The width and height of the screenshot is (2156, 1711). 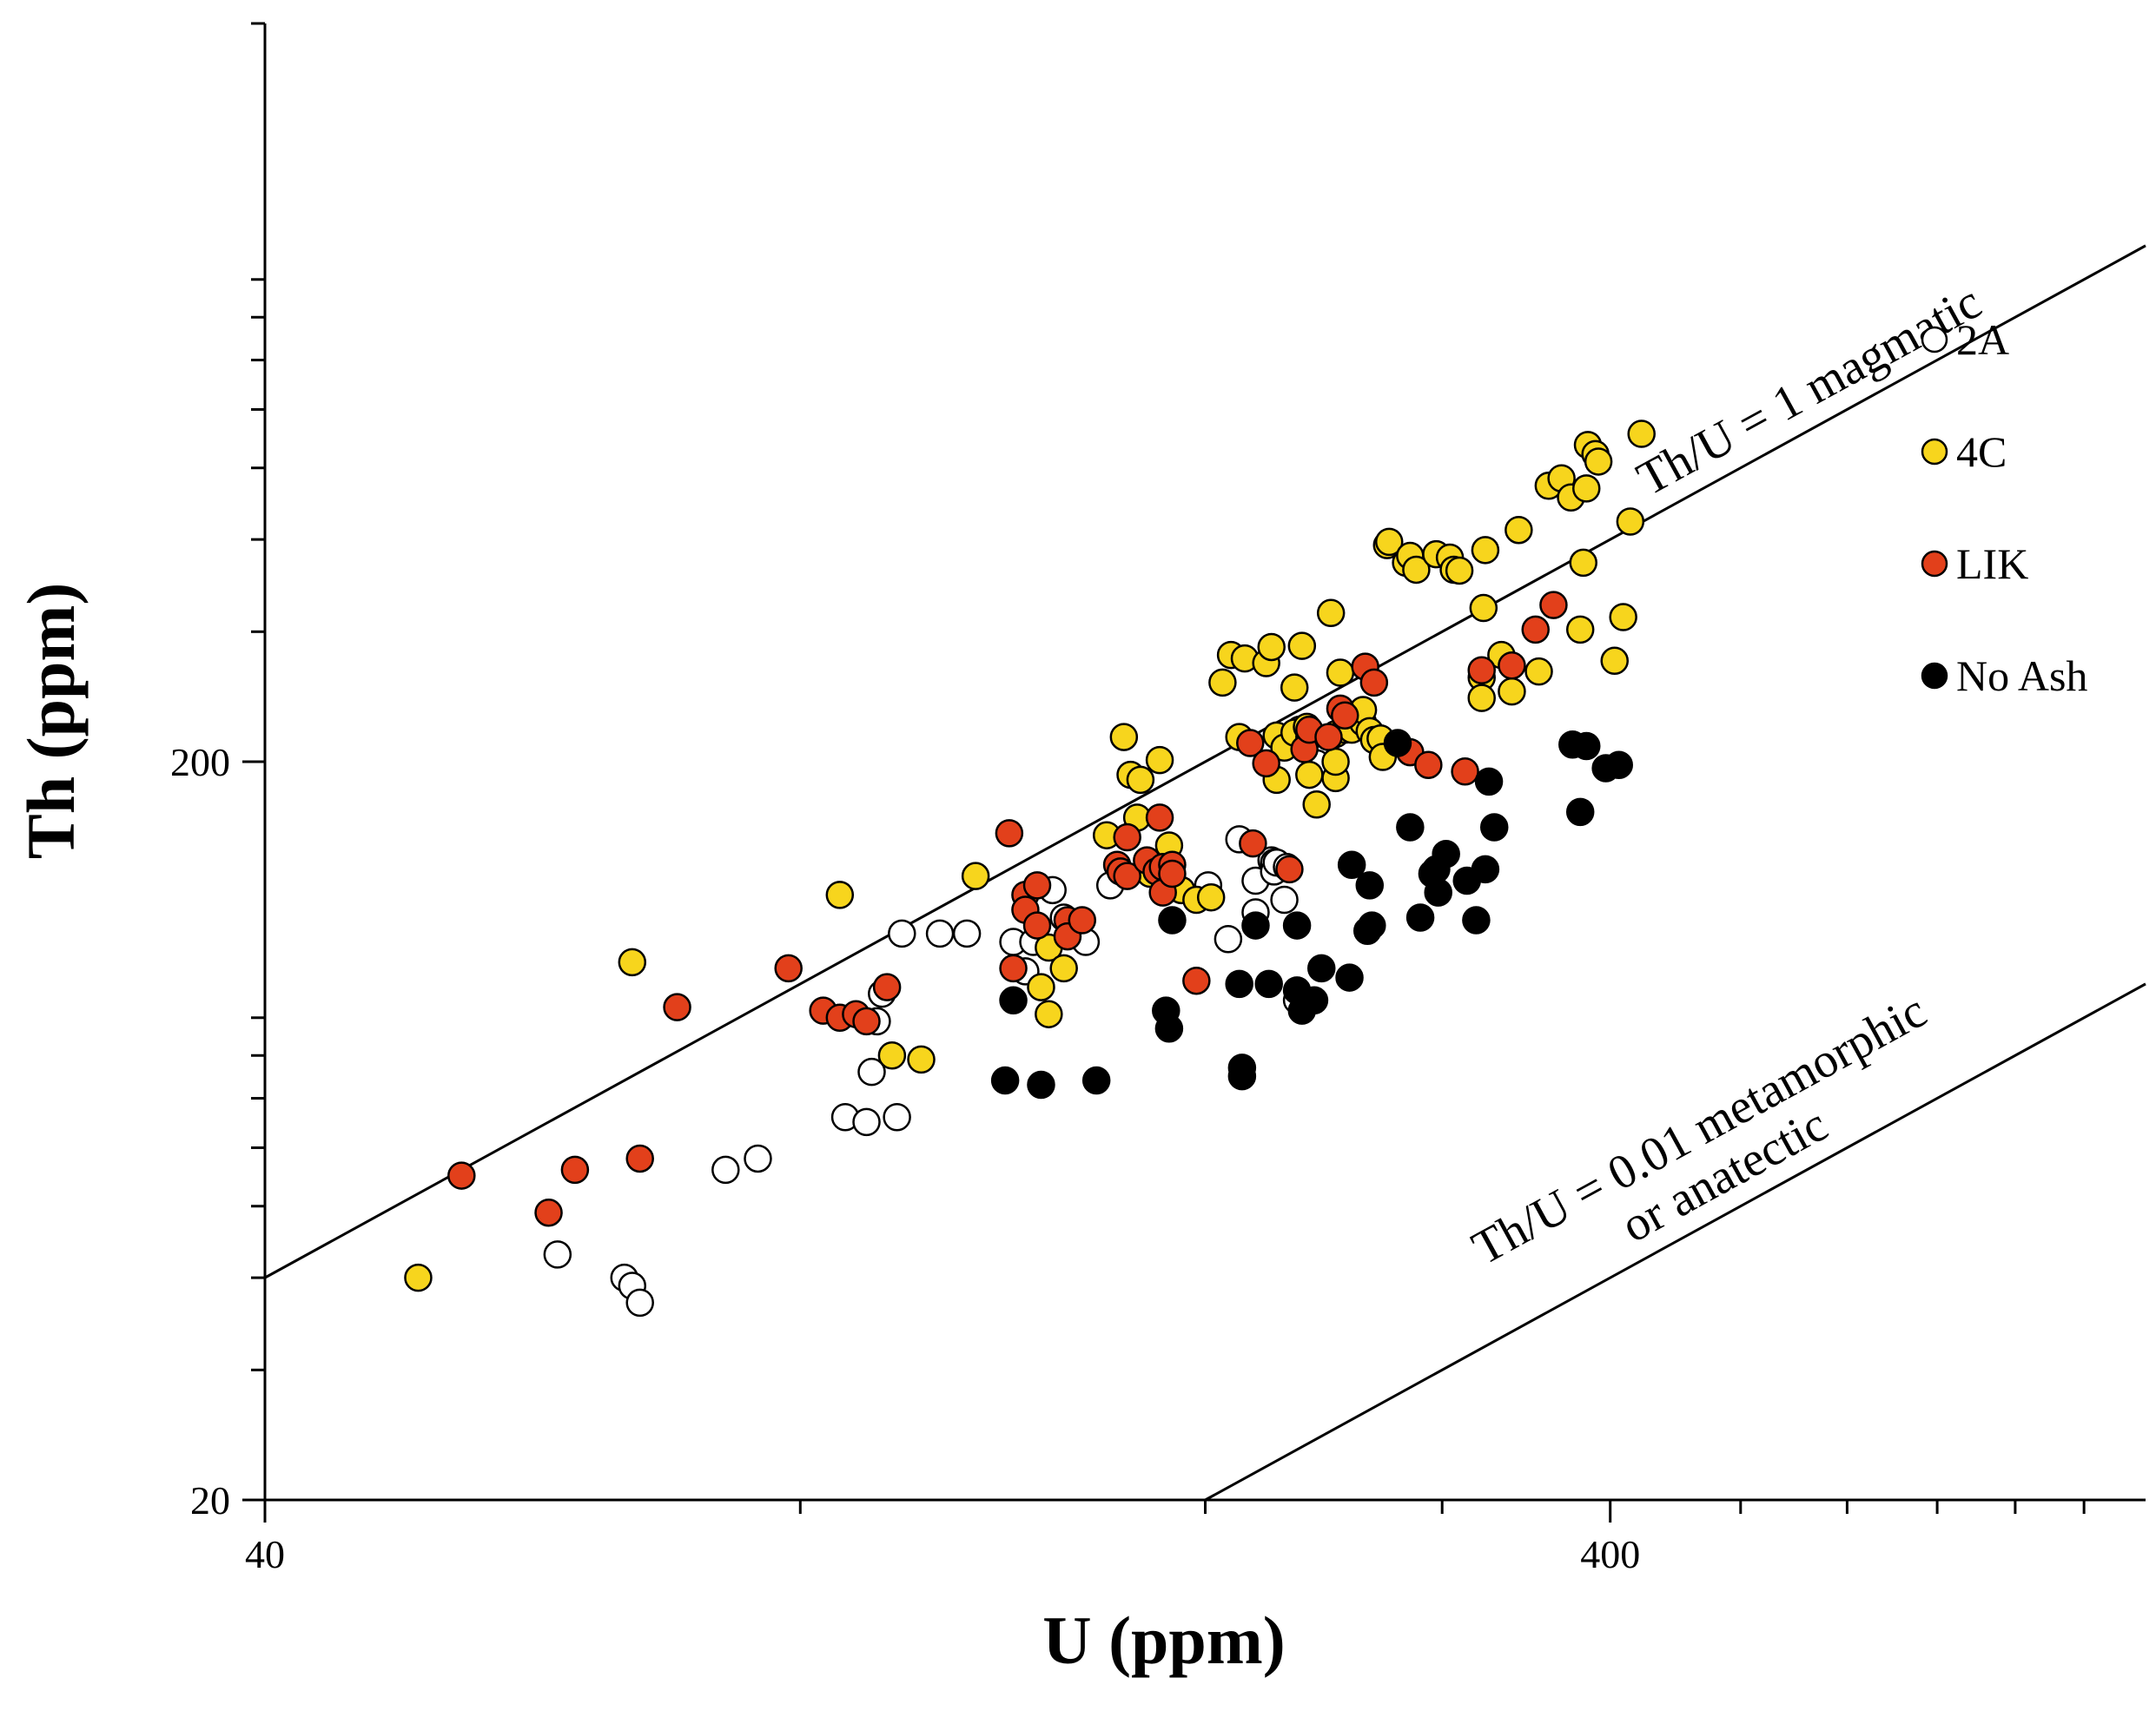 I want to click on reference-label-magmatic: Th/U = 1 magmatic, so click(x=1809, y=390).